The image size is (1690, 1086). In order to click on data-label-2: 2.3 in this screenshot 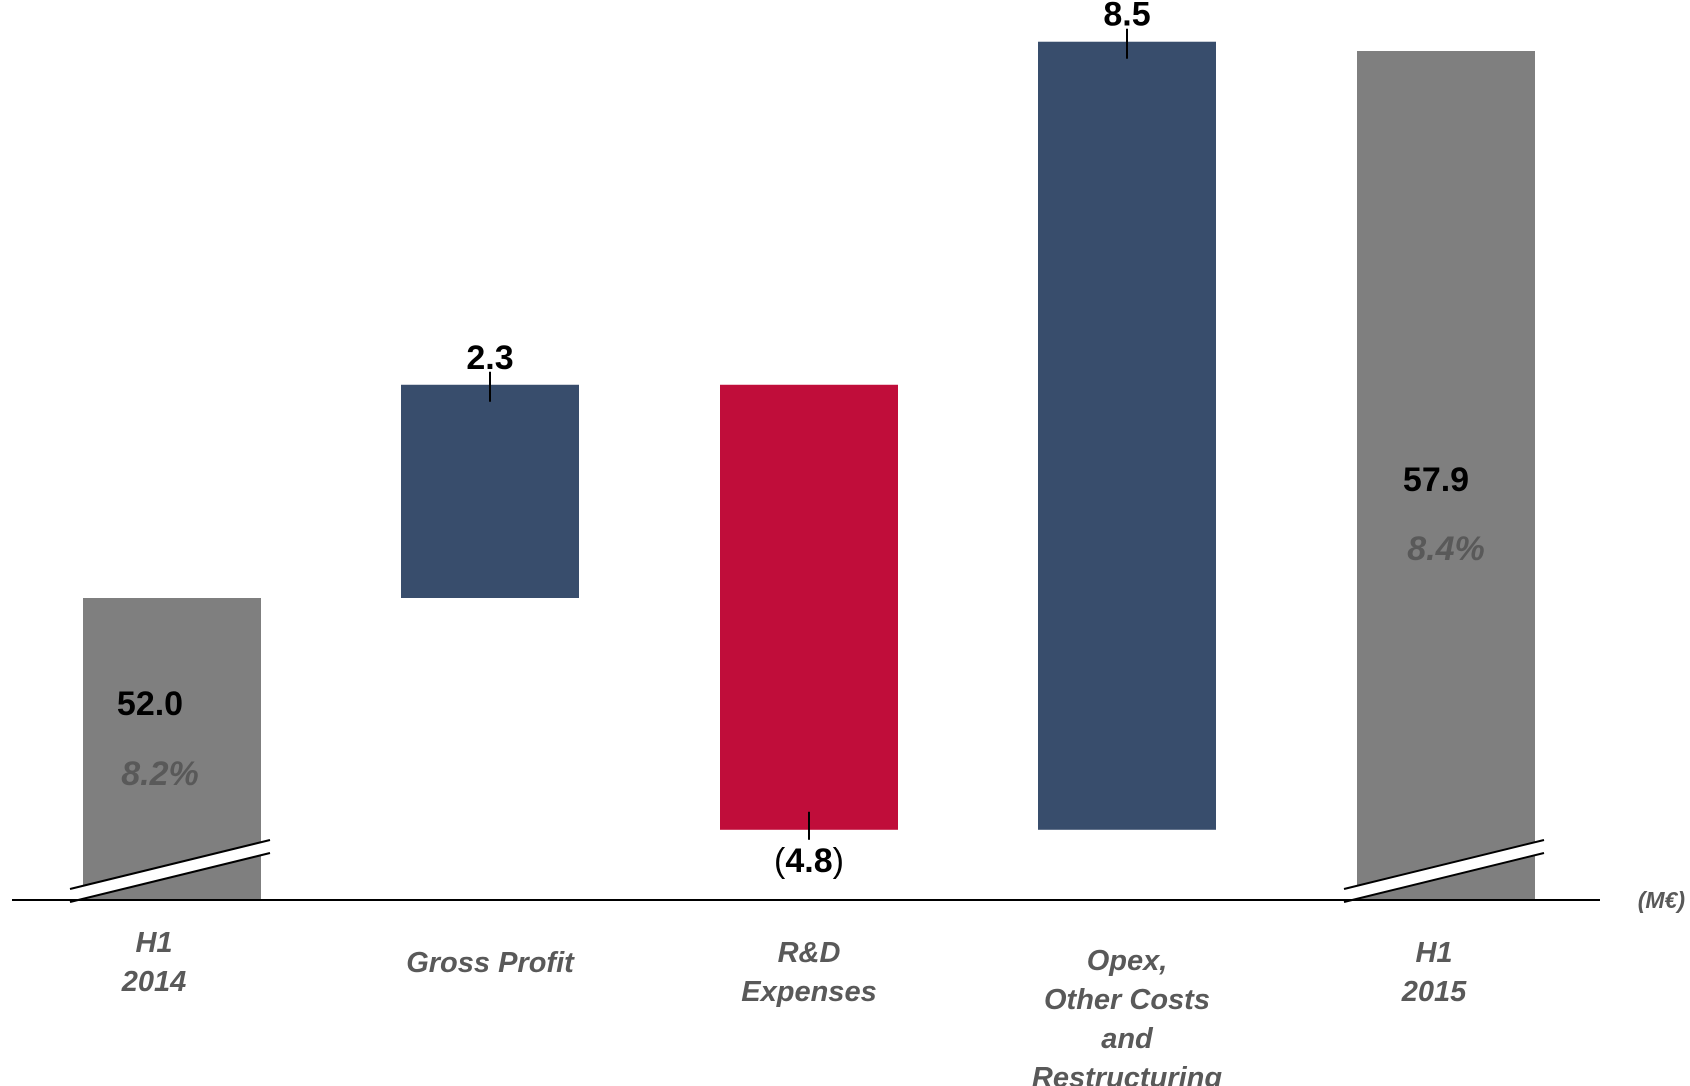, I will do `click(489, 358)`.